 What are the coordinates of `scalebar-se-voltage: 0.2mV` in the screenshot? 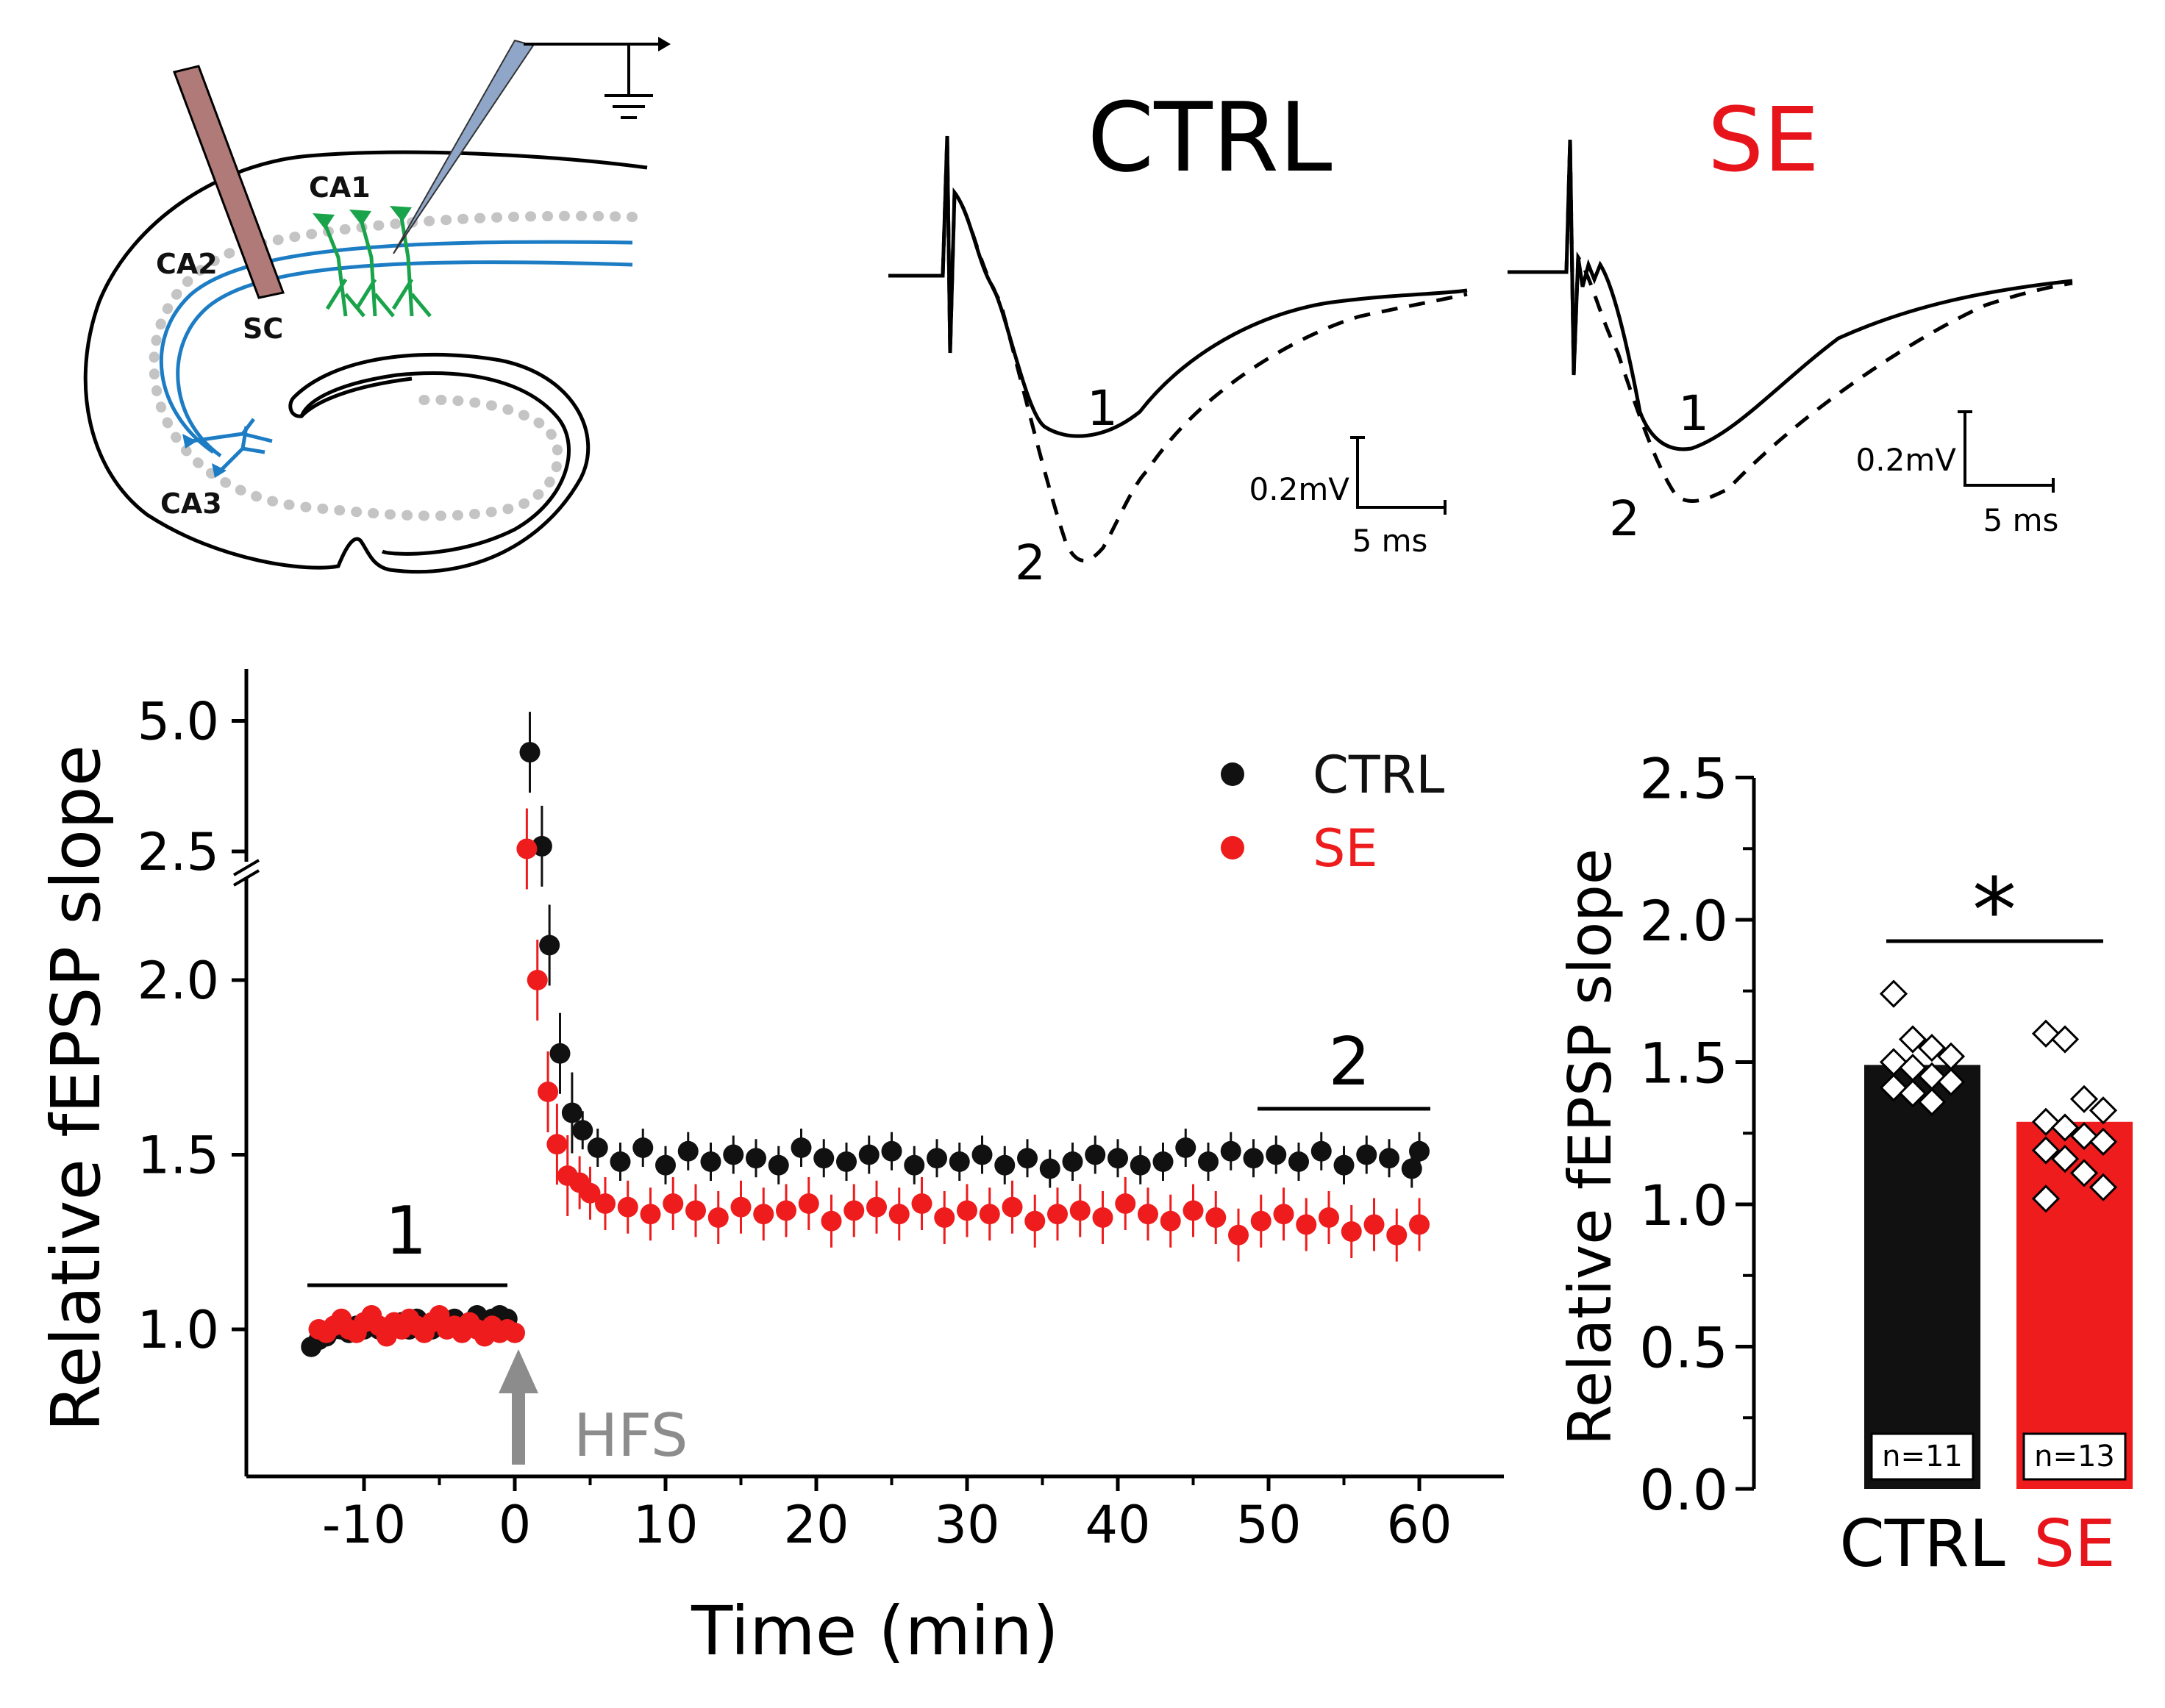 It's located at (1907, 460).